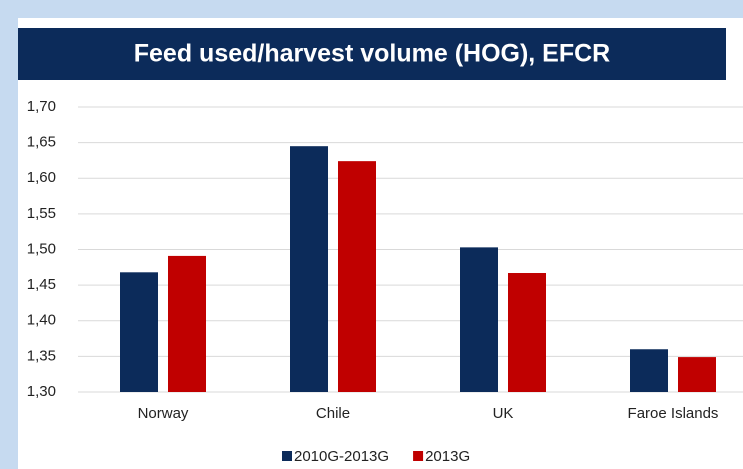  What do you see at coordinates (41, 142) in the screenshot?
I see `y-tick-label: 1,65` at bounding box center [41, 142].